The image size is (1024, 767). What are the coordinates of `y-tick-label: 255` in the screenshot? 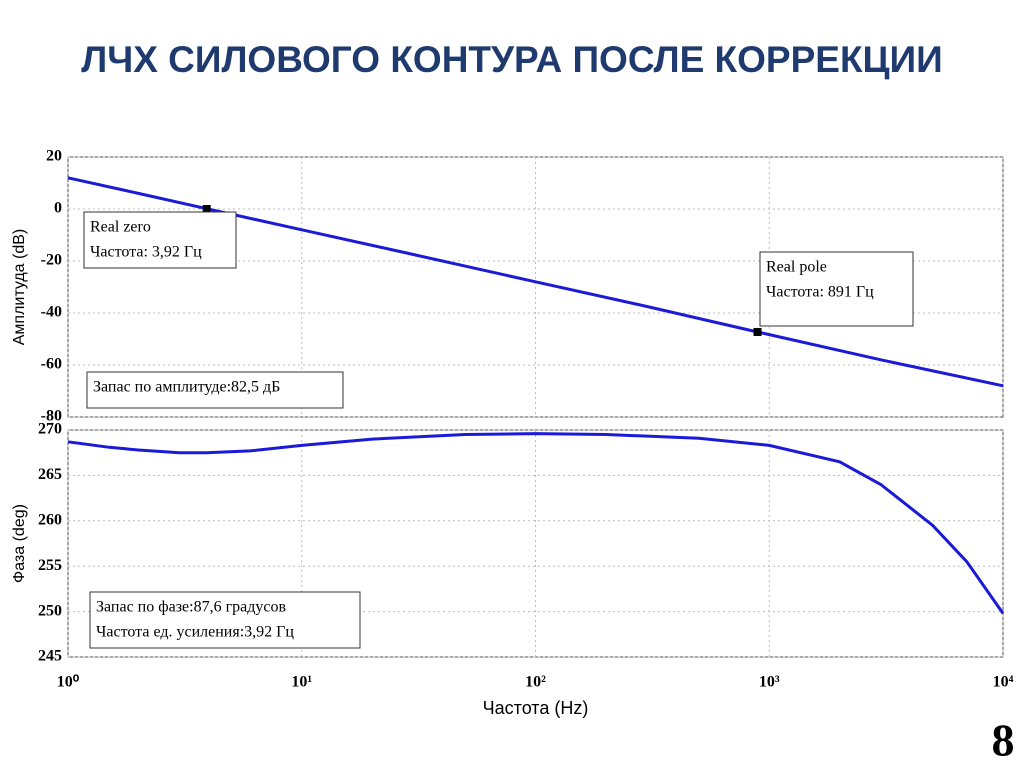 It's located at (50, 565).